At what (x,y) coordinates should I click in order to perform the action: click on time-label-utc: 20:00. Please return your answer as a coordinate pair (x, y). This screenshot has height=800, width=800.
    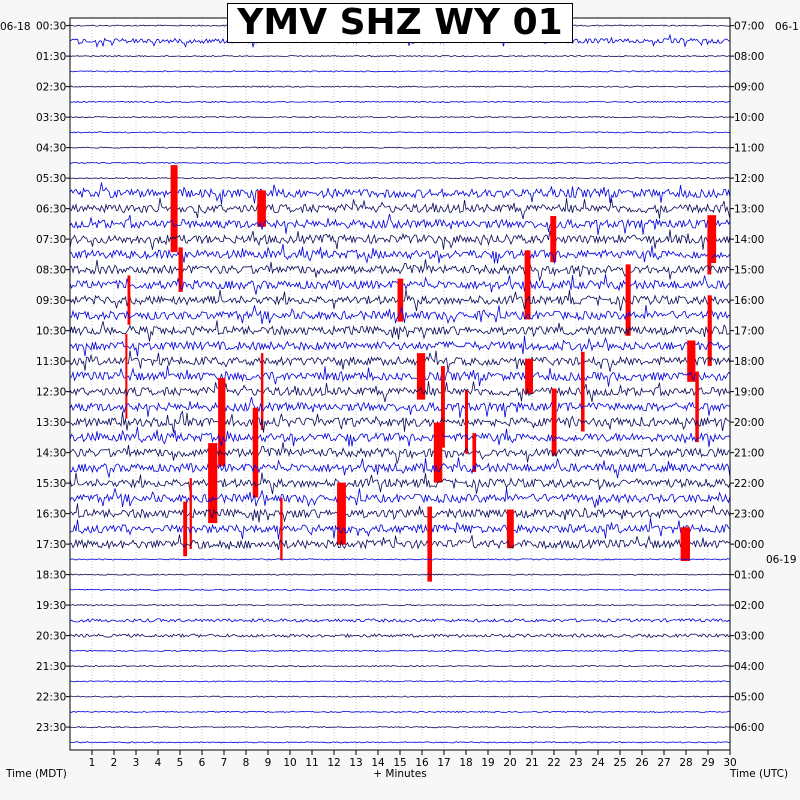
    Looking at the image, I should click on (749, 423).